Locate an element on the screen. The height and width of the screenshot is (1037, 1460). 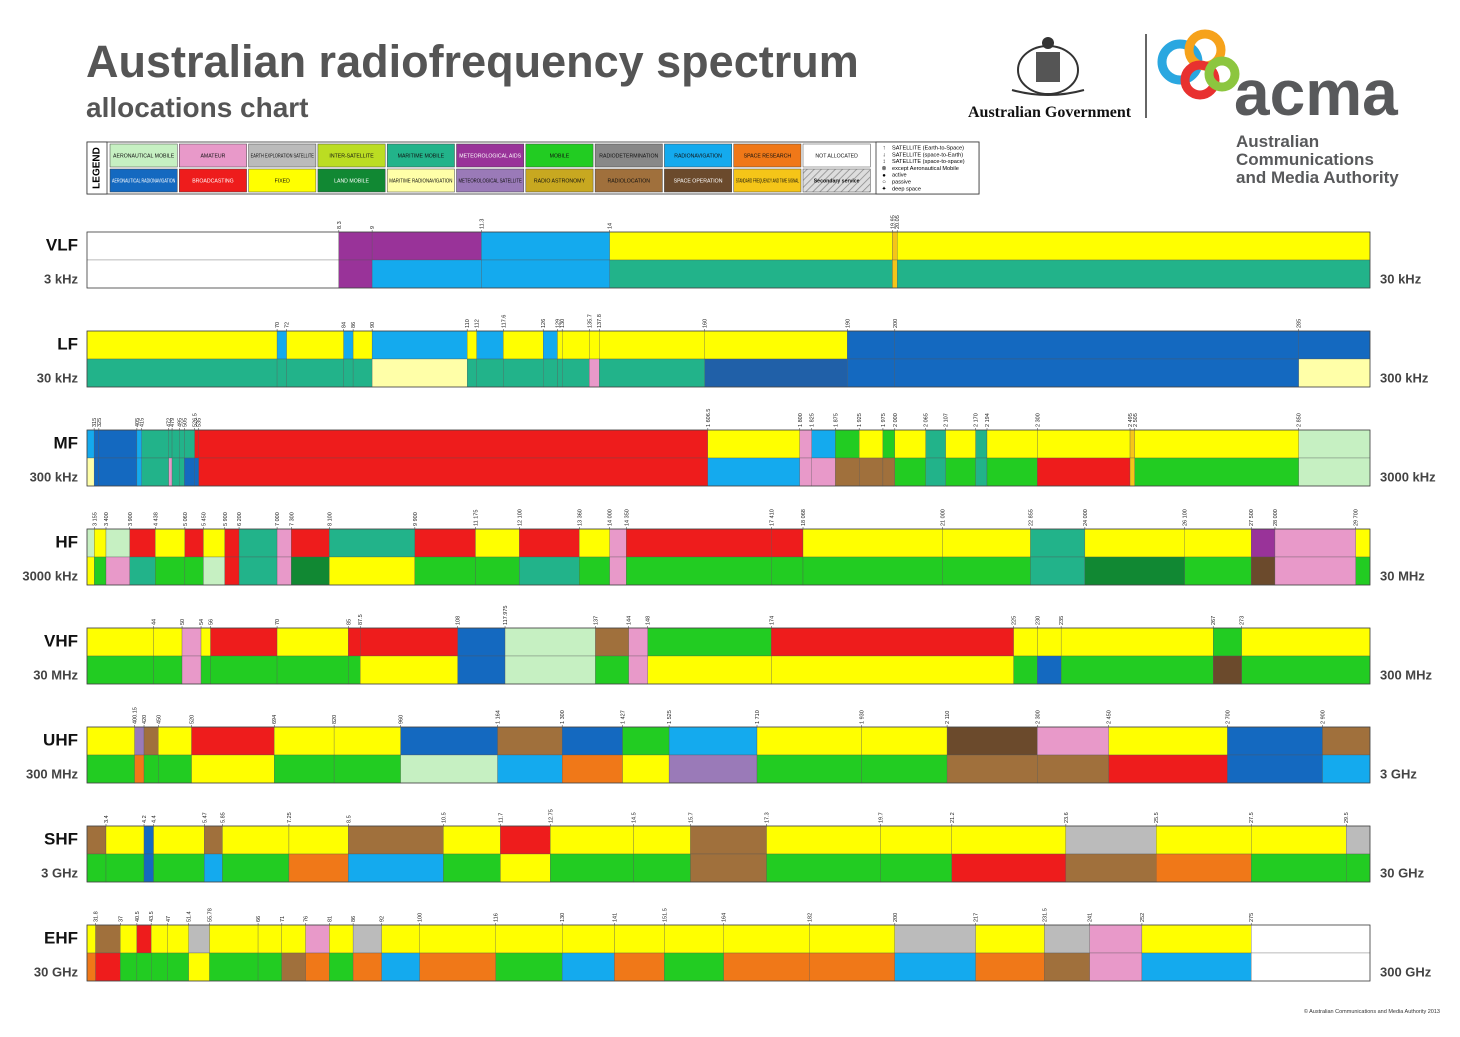
symbol-icon: ↓ is located at coordinates (884, 155).